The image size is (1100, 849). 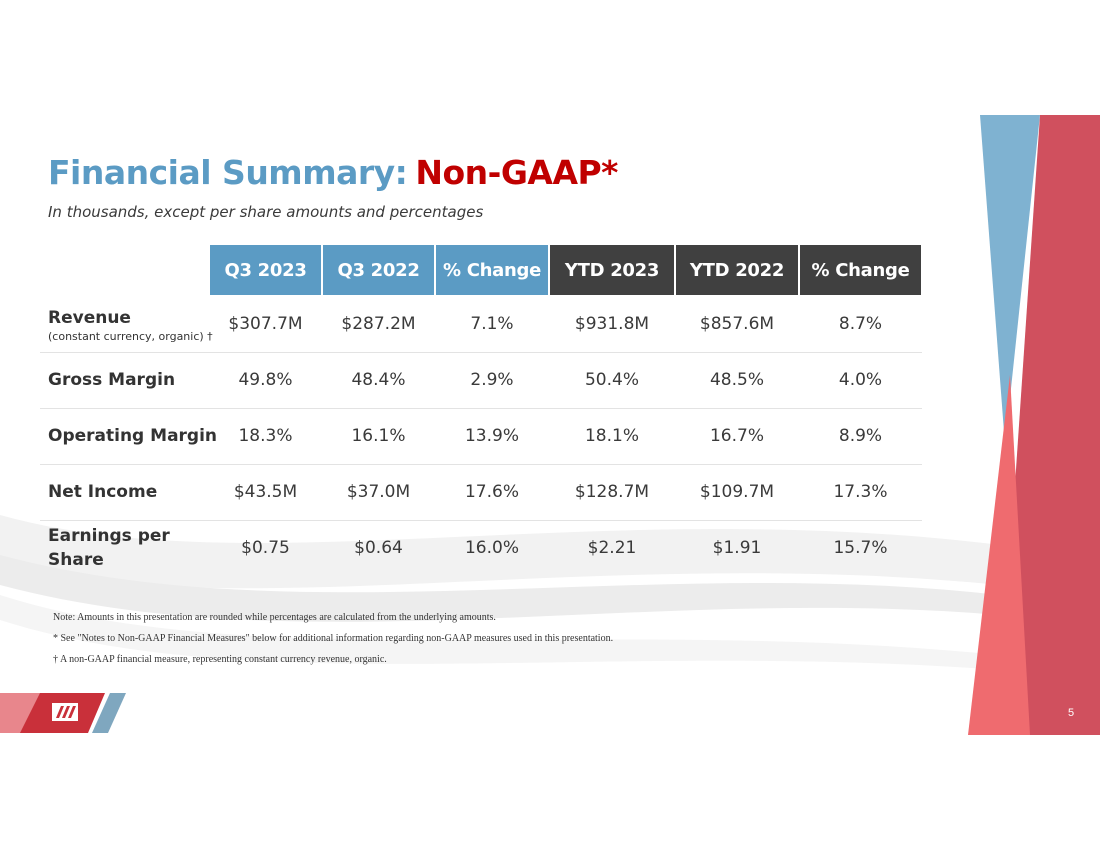 I want to click on red-stripe-deco, so click(x=1049, y=425).